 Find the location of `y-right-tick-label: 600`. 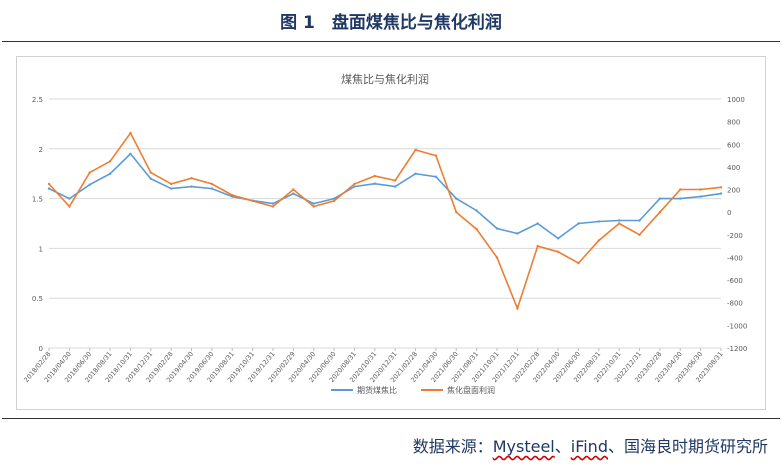

y-right-tick-label: 600 is located at coordinates (733, 145).